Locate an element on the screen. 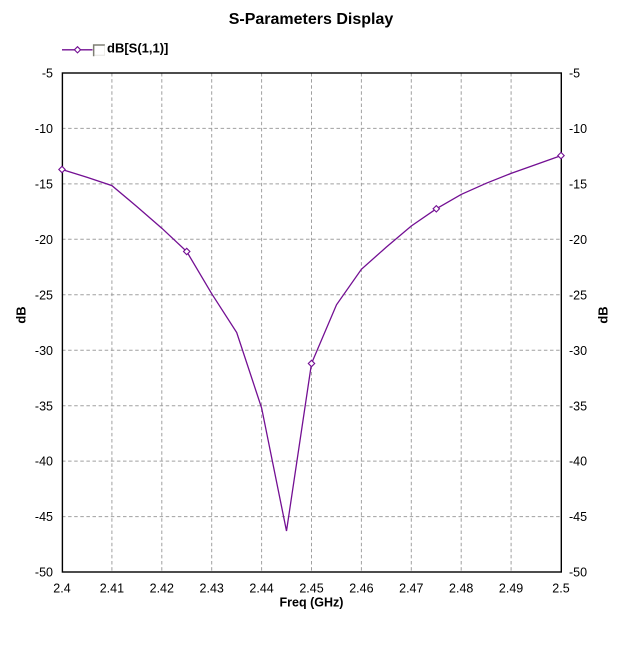 This screenshot has width=630, height=657. svg-text: 2.49 is located at coordinates (511, 589).